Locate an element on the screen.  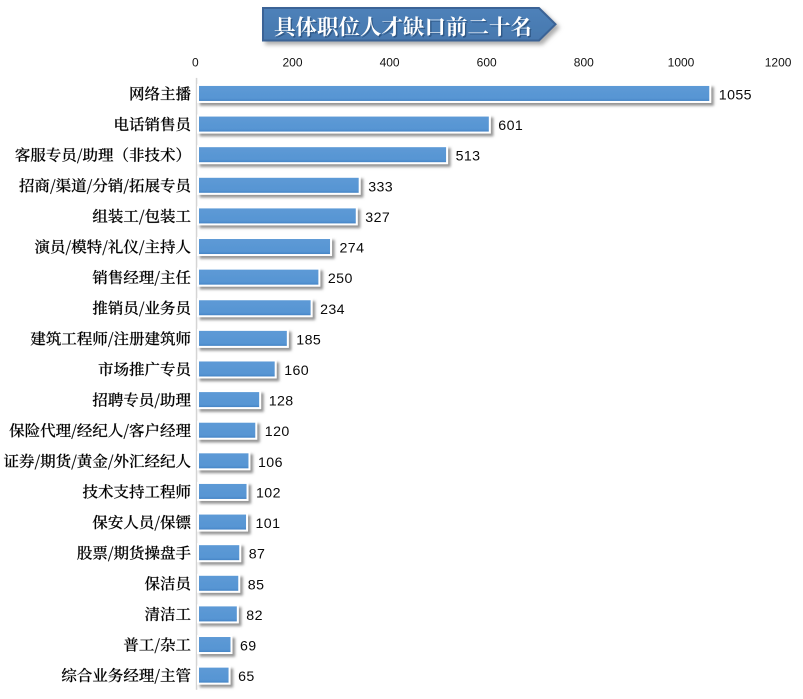
svg-text: 333 is located at coordinates (380, 187).